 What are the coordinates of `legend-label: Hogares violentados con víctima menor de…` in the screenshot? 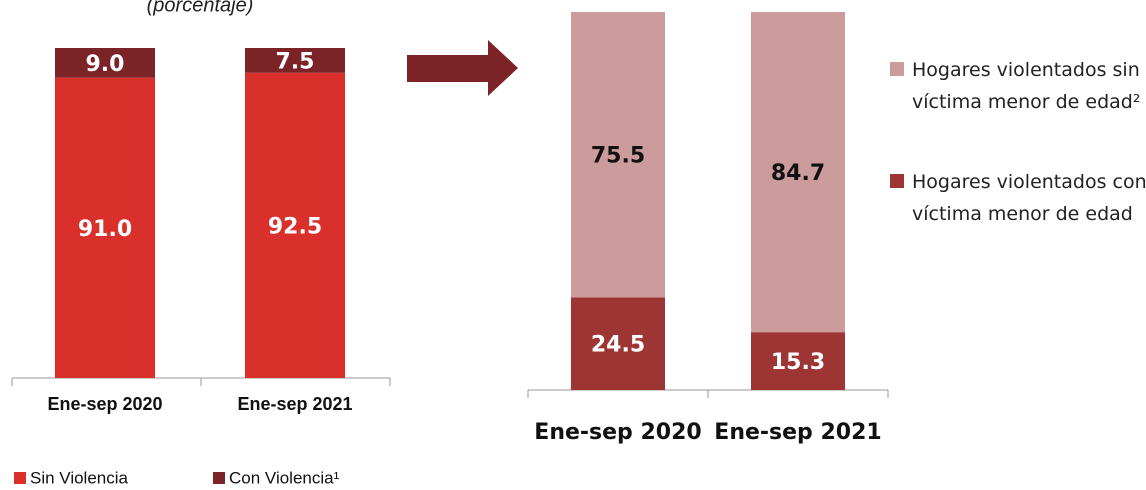 It's located at (1029, 198).